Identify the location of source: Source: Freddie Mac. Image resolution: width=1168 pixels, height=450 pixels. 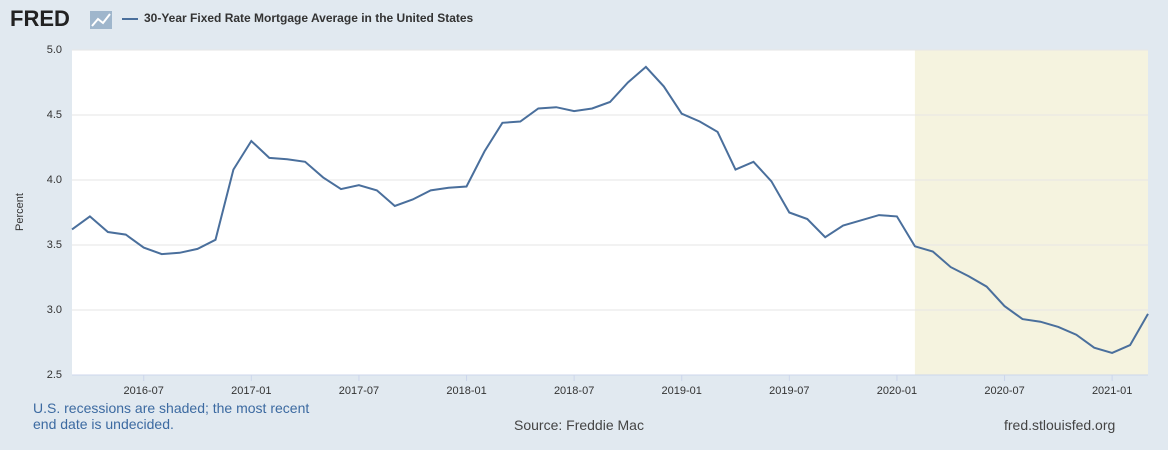
(579, 425).